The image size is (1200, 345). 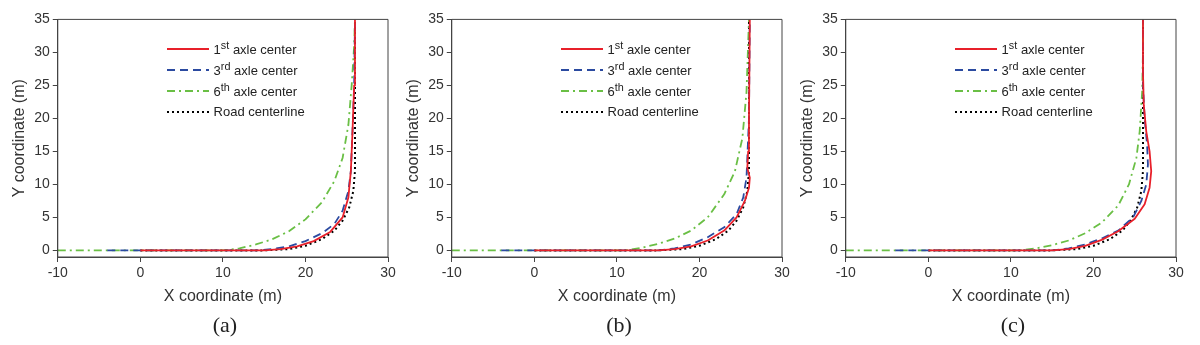 What do you see at coordinates (619, 325) in the screenshot?
I see `text: (b)` at bounding box center [619, 325].